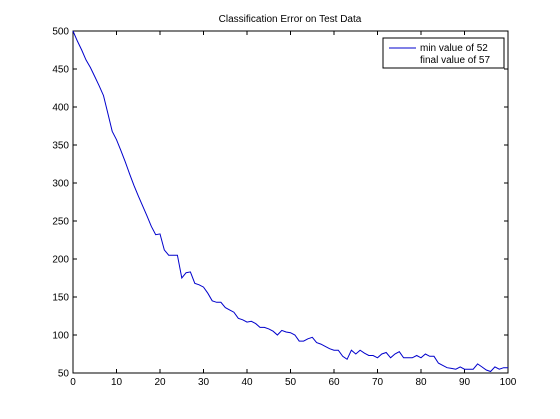  What do you see at coordinates (60, 146) in the screenshot?
I see `y-tick-label: 350` at bounding box center [60, 146].